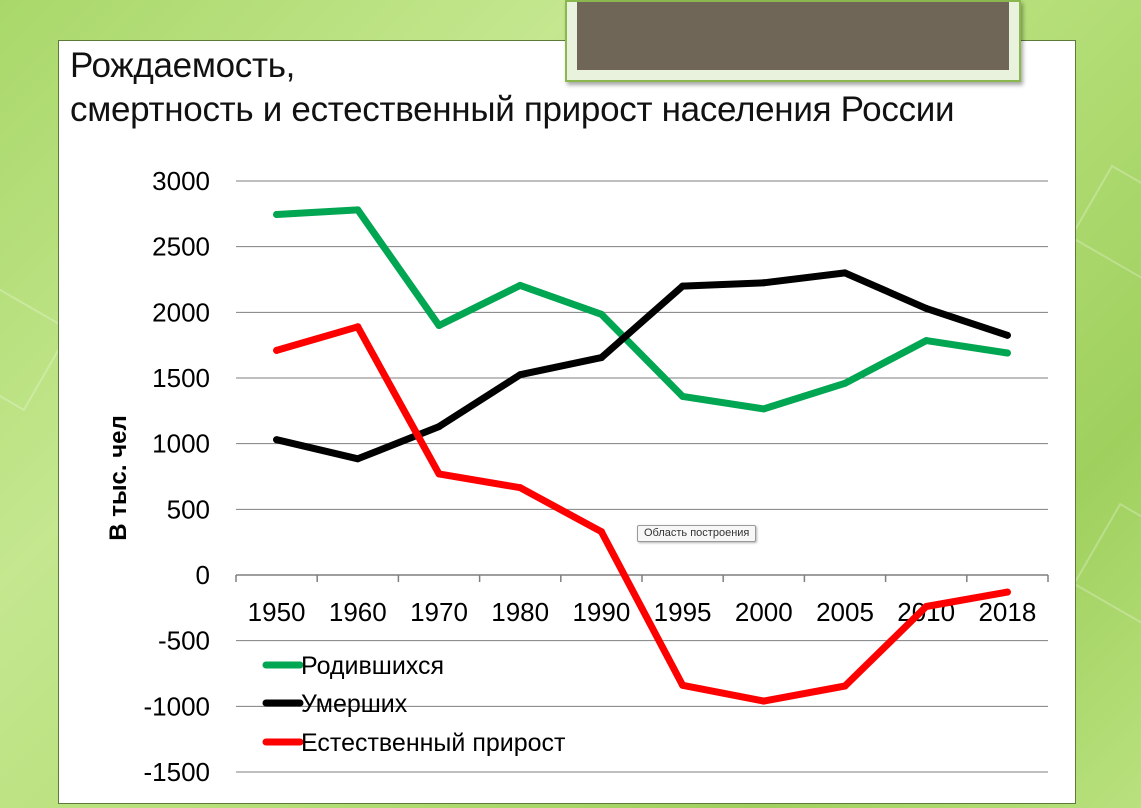  Describe the element at coordinates (118, 477) in the screenshot. I see `y-axis-label: В тыс. чел` at that location.